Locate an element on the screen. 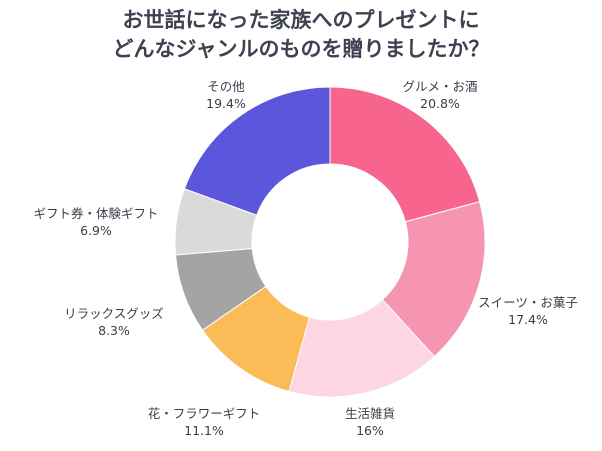 This screenshot has width=602, height=451. label-relax: リラックスグッズ 8.3% is located at coordinates (114, 322).